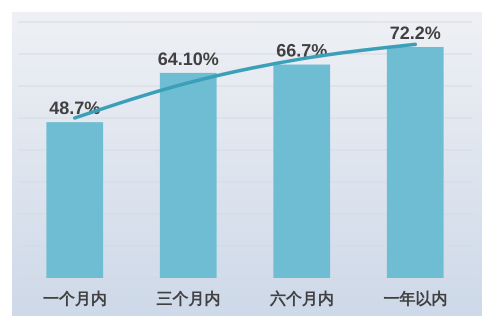 This screenshot has width=500, height=328. What do you see at coordinates (74, 298) in the screenshot?
I see `x-tick-label: 一个月内` at bounding box center [74, 298].